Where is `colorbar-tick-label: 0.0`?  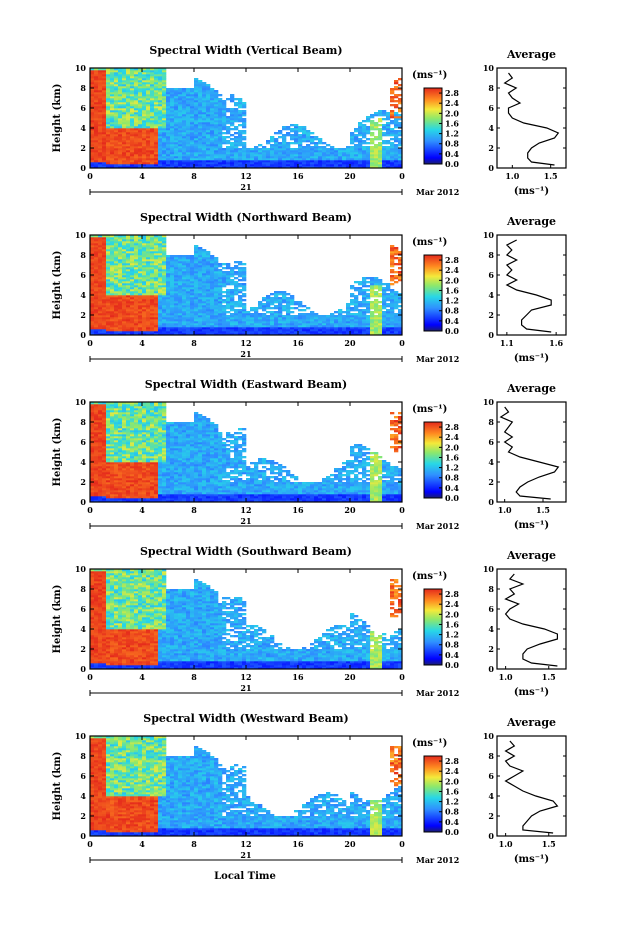
colorbar-tick-label: 0.0 is located at coordinates (452, 665).